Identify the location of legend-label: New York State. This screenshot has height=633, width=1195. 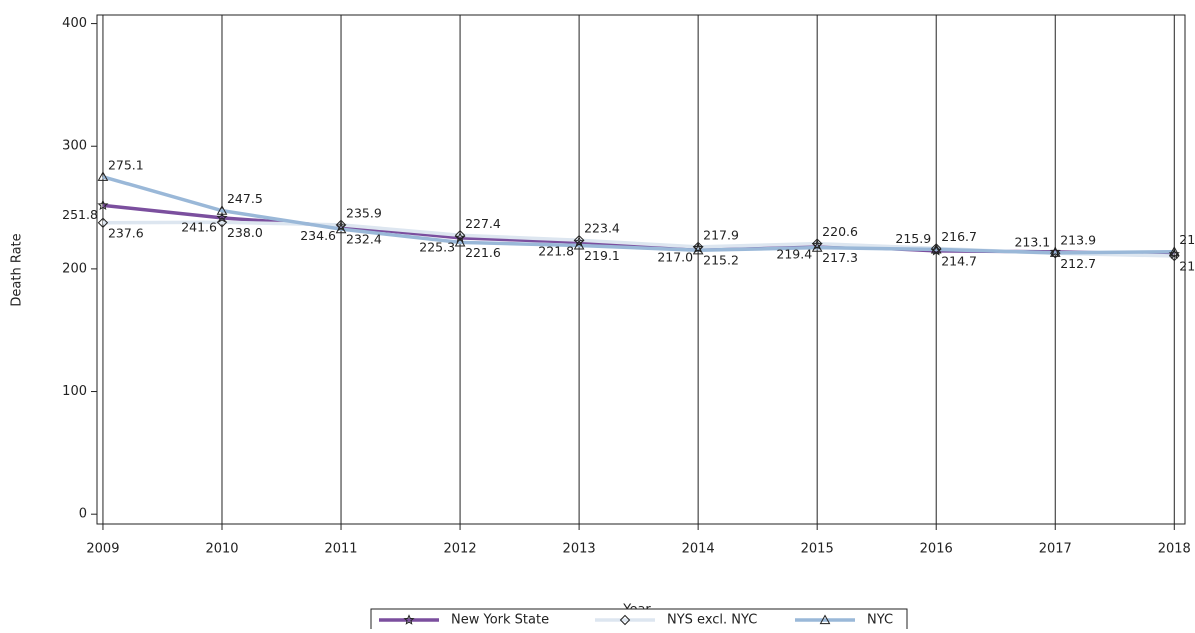
(500, 620).